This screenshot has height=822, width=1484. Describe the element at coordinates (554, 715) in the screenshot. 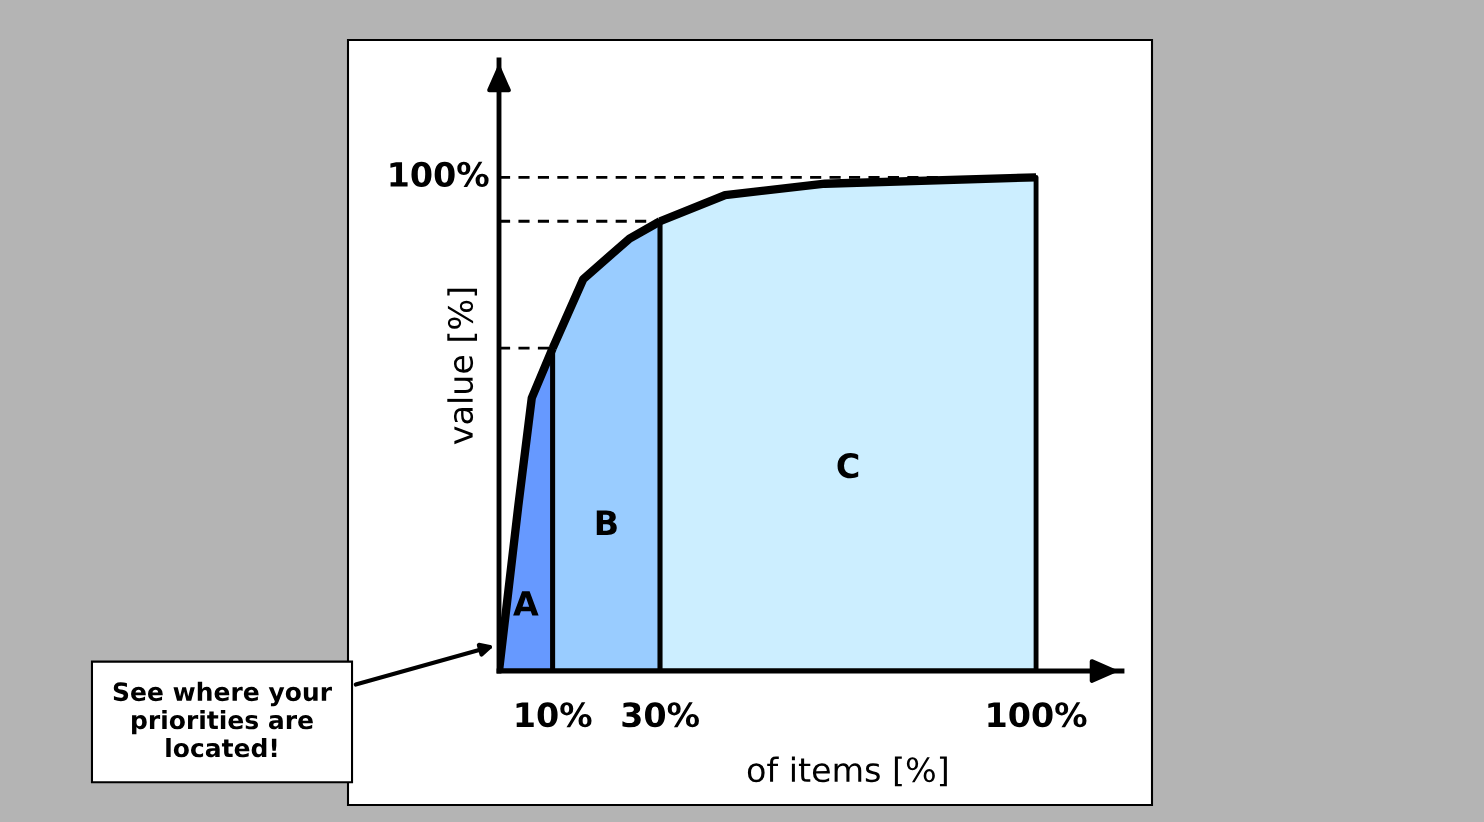

I see `x-tick-label: 10%` at that location.